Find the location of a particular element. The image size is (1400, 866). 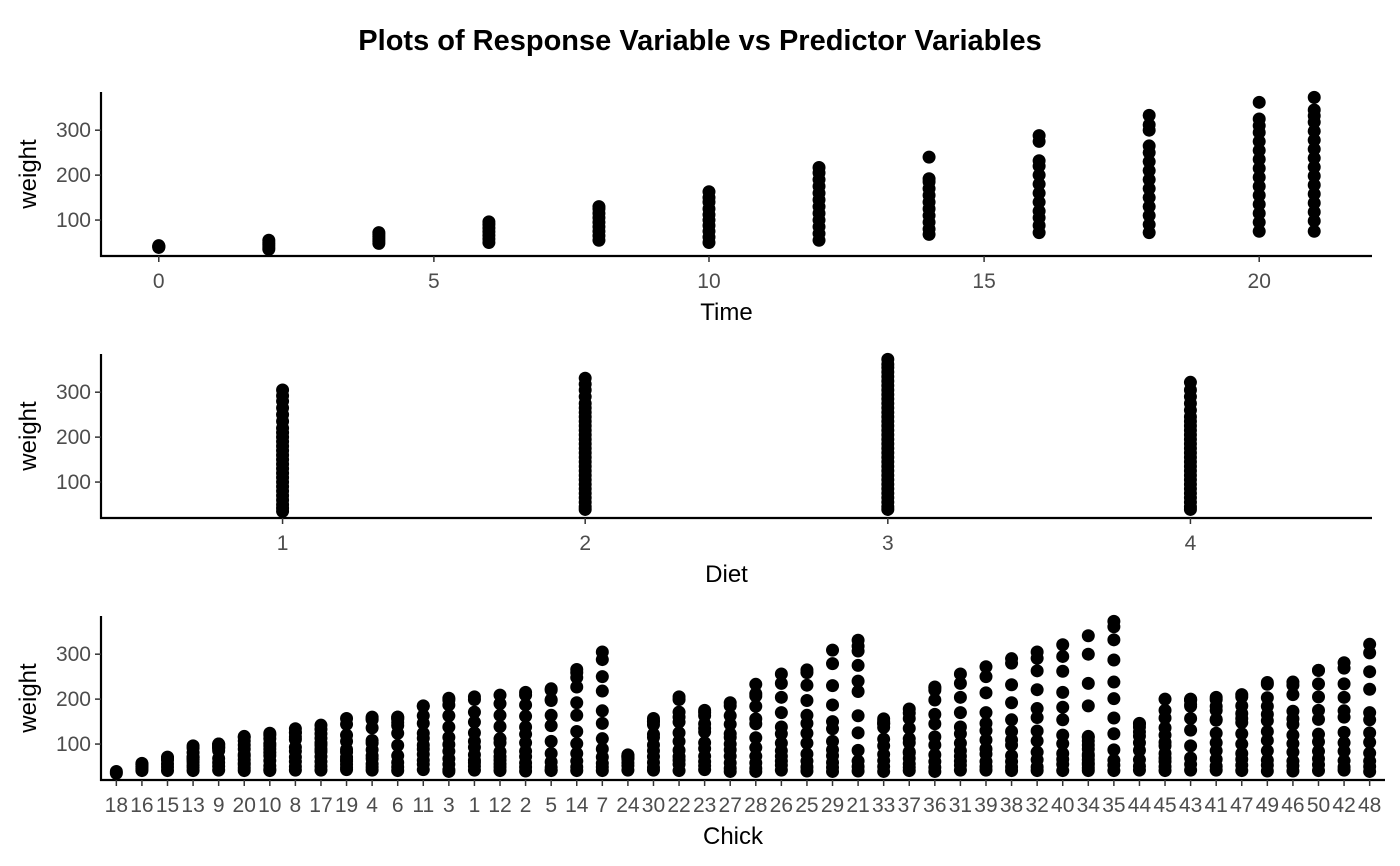

y-axis-title: weight is located at coordinates (28, 698).